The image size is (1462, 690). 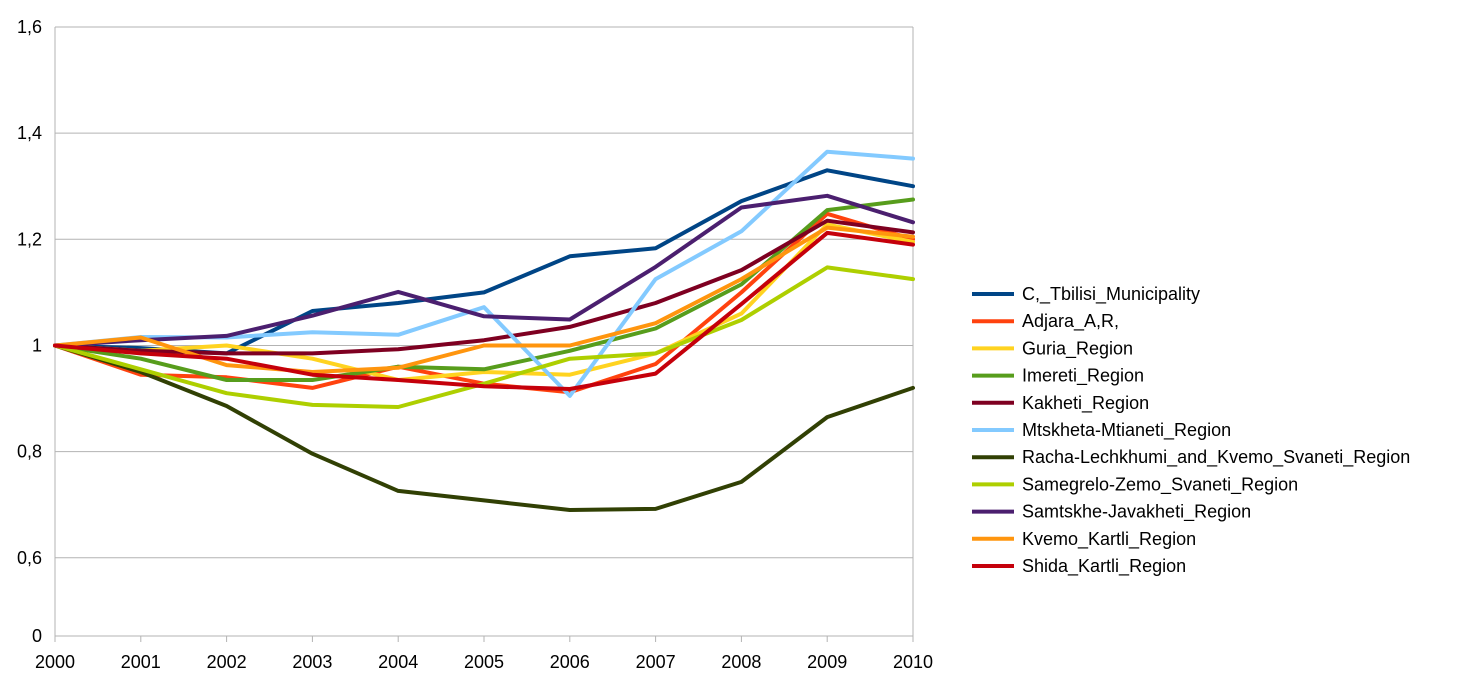 What do you see at coordinates (227, 662) in the screenshot?
I see `x-tick-label: 2002` at bounding box center [227, 662].